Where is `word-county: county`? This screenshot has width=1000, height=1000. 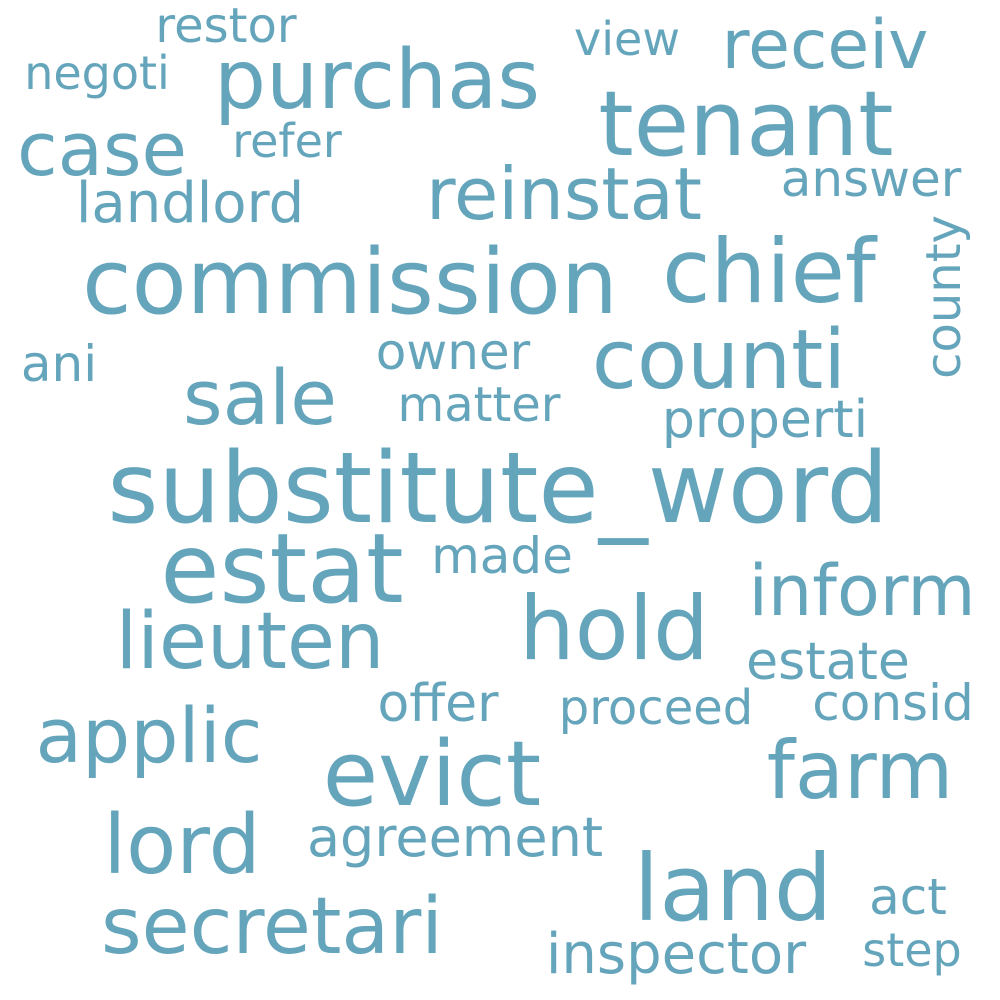 word-county: county is located at coordinates (944, 297).